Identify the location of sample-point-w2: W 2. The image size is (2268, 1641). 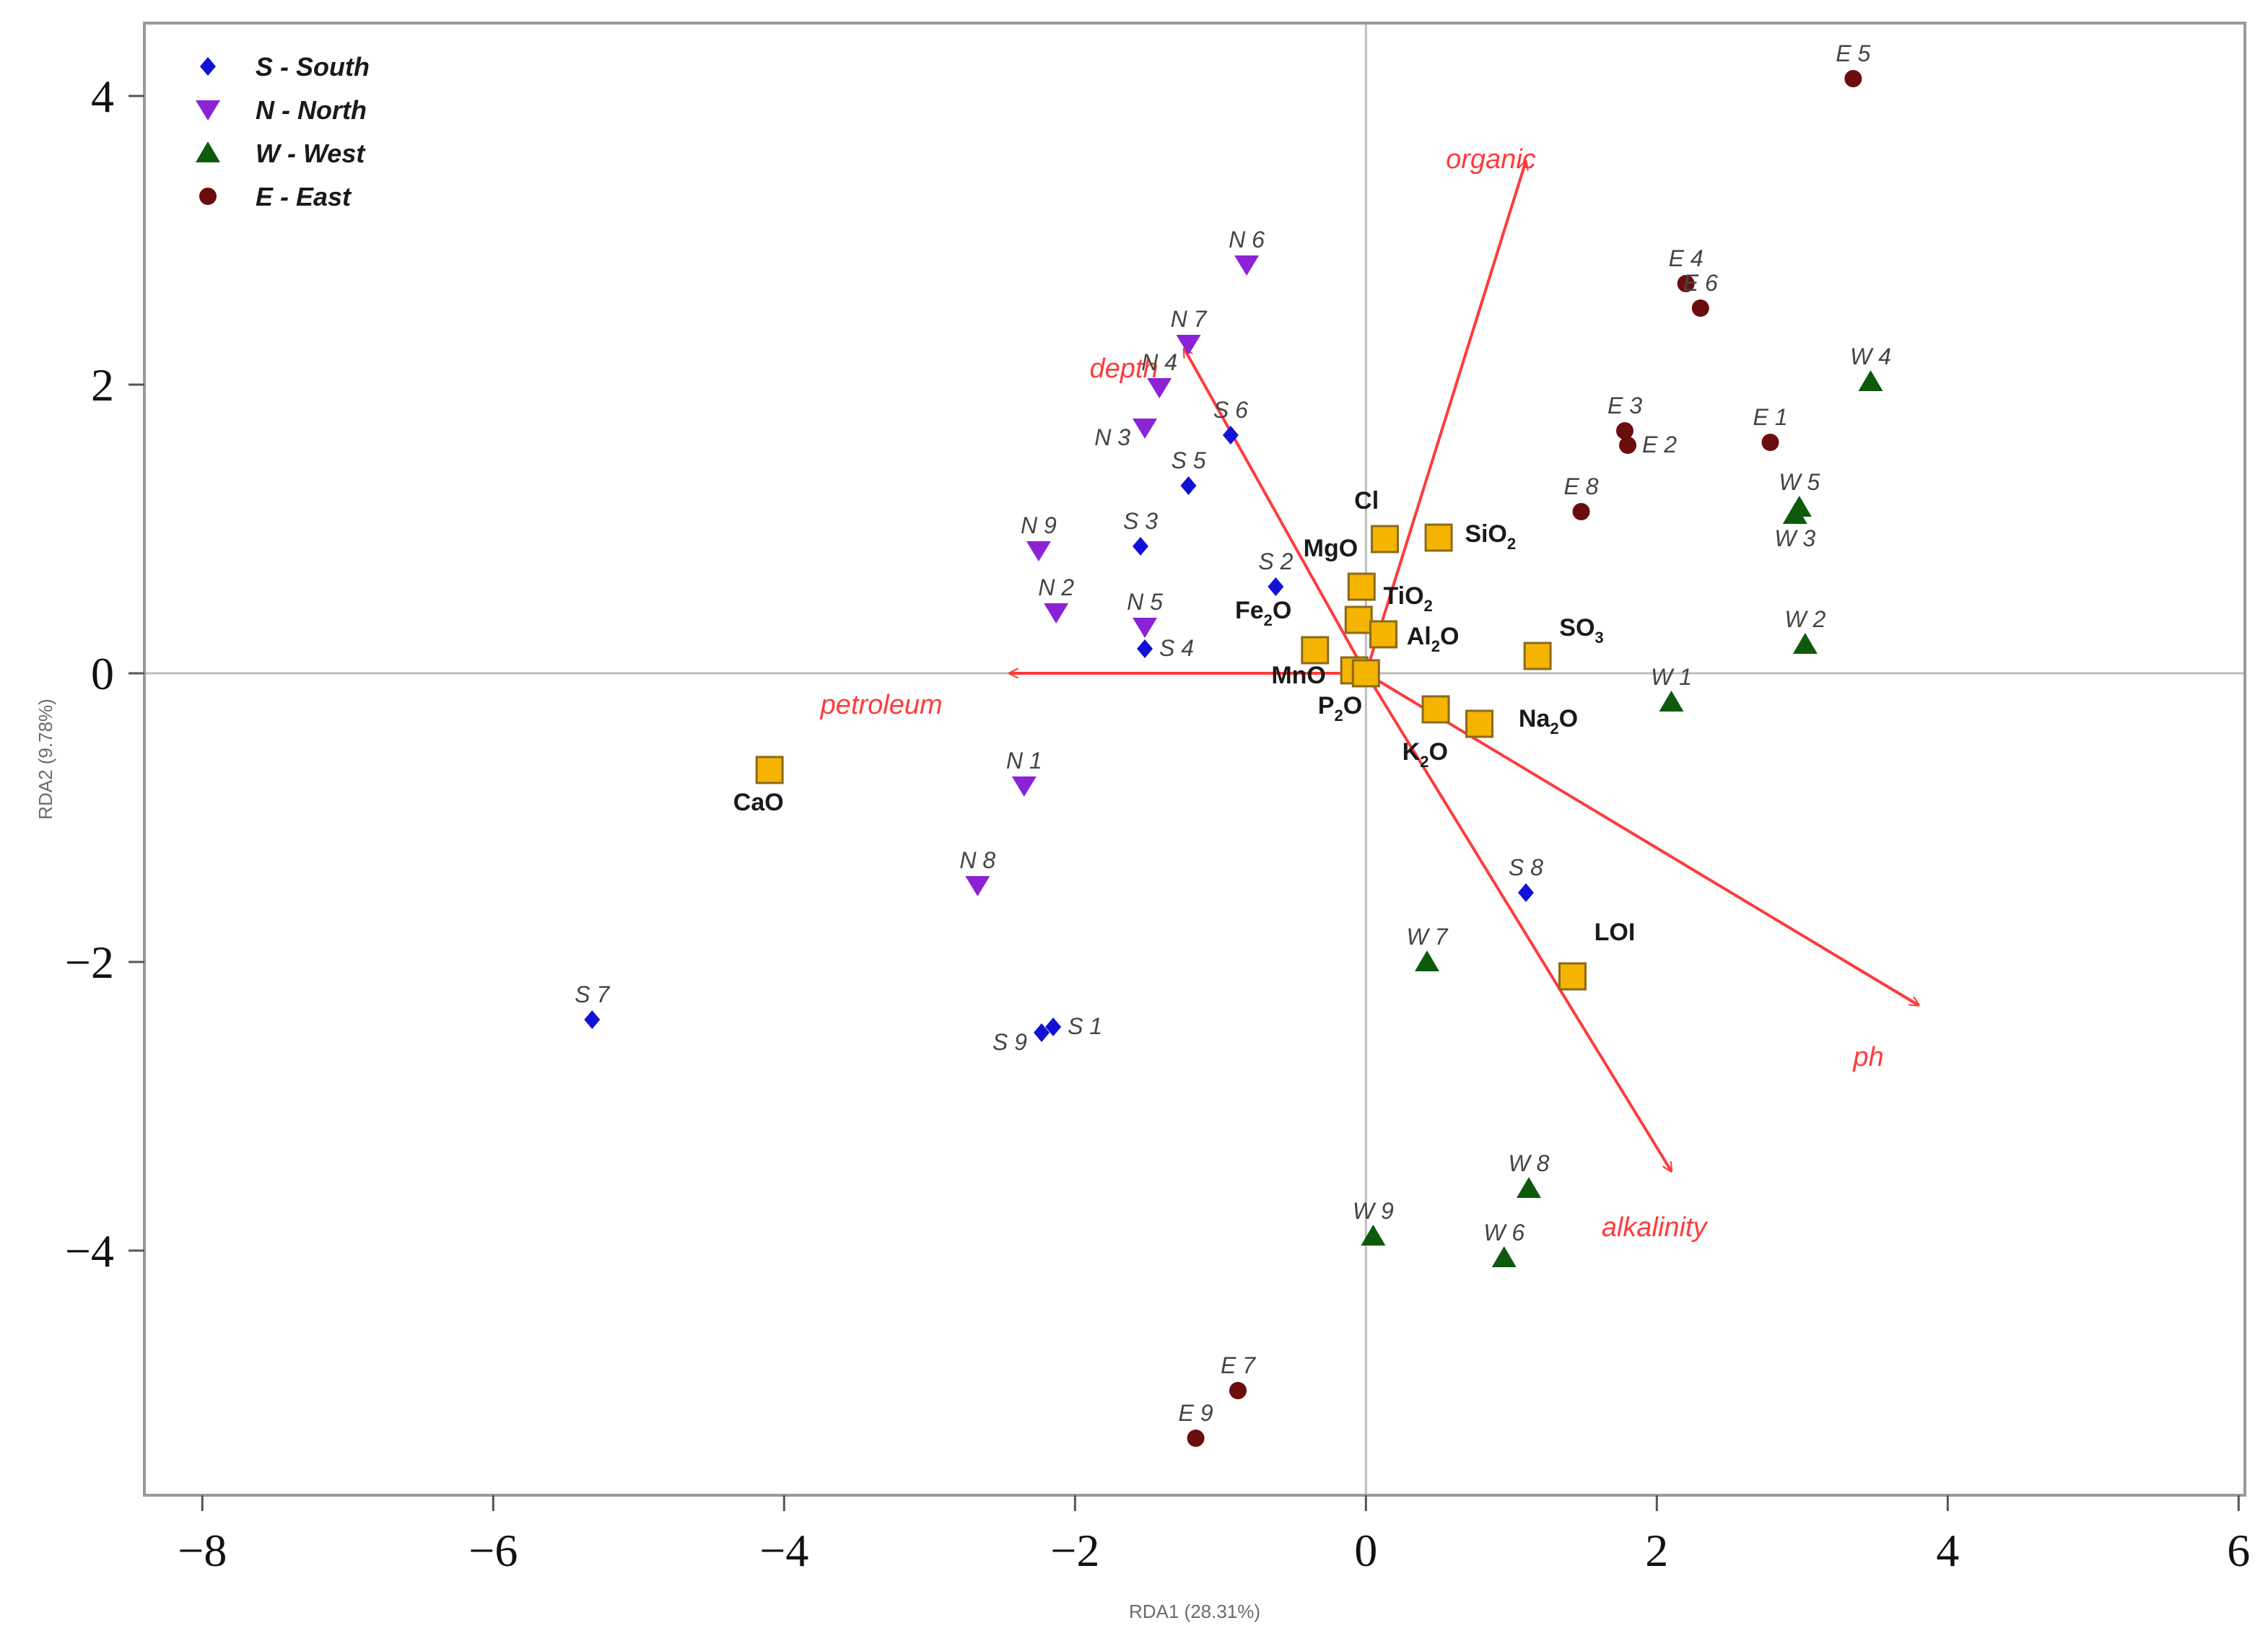
(1805, 630).